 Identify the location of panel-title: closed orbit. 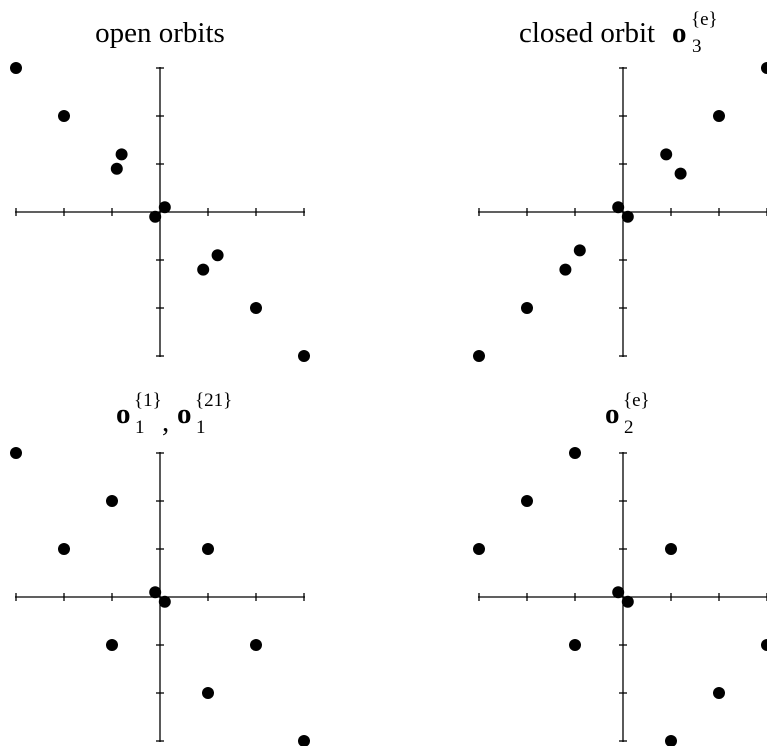
(587, 33).